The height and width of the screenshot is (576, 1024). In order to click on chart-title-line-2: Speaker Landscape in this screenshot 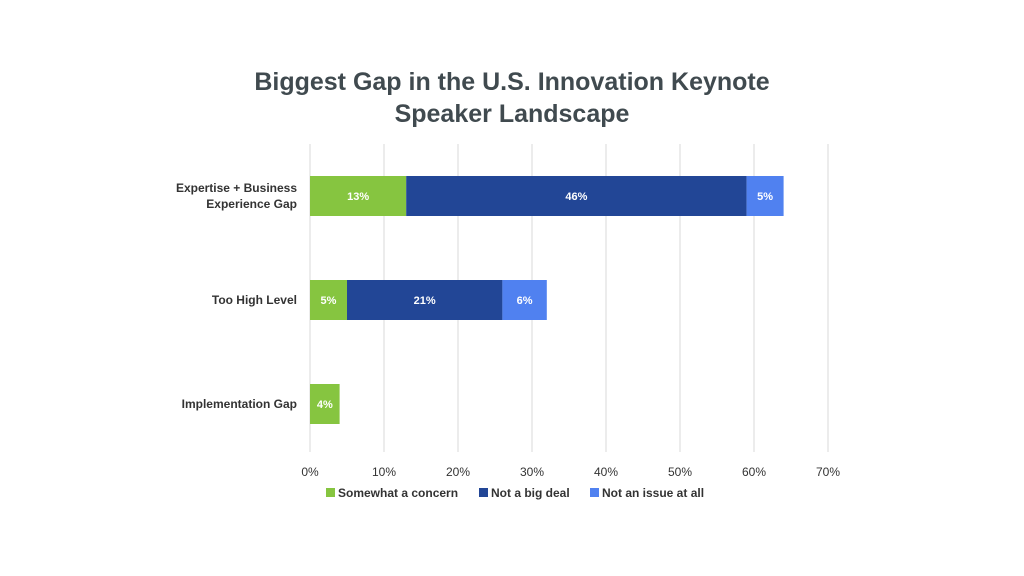, I will do `click(512, 114)`.